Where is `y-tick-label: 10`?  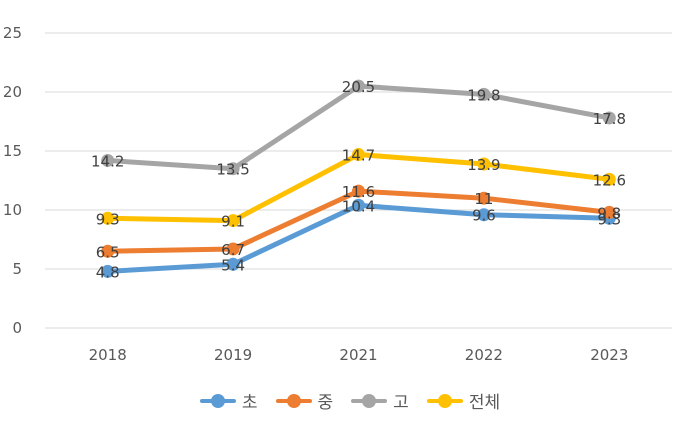 y-tick-label: 10 is located at coordinates (12, 210).